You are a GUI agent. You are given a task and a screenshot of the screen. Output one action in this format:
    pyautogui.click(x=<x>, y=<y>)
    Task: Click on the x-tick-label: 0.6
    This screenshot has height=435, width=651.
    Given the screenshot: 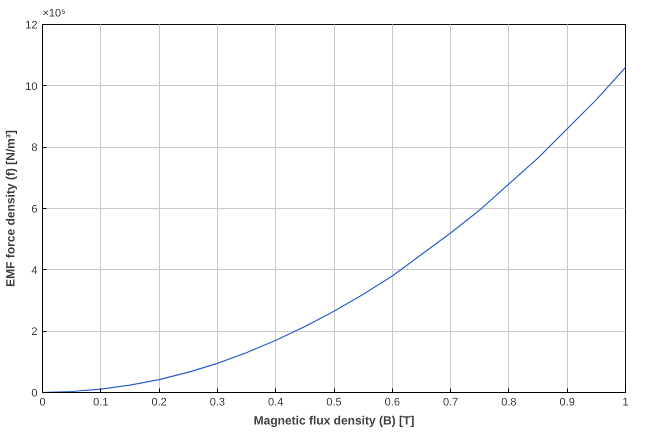 What is the action you would take?
    pyautogui.click(x=392, y=402)
    